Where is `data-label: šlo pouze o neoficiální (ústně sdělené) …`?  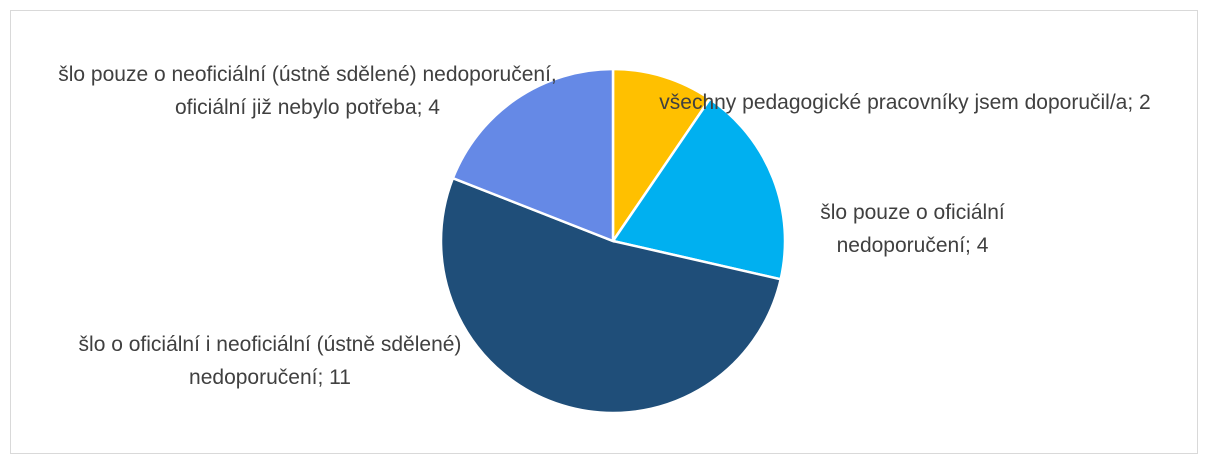
data-label: šlo pouze o neoficiální (ústně sdělené) … is located at coordinates (307, 91).